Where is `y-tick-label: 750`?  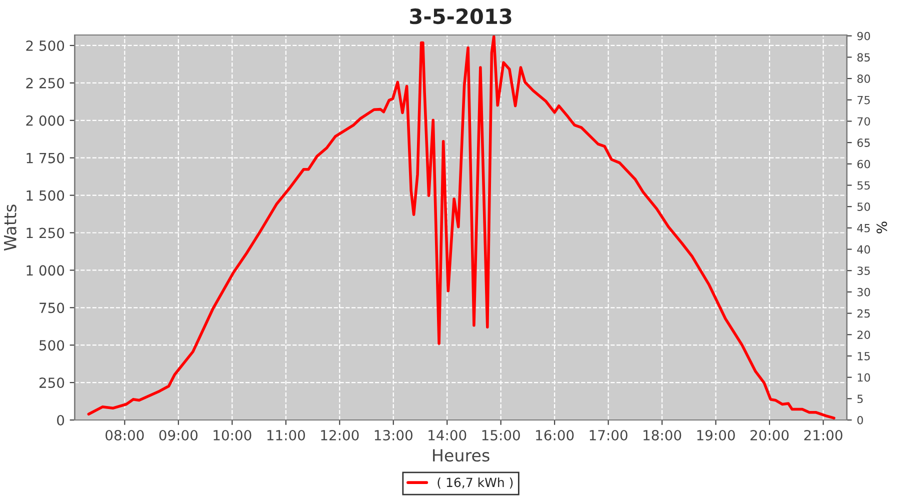 y-tick-label: 750 is located at coordinates (52, 308).